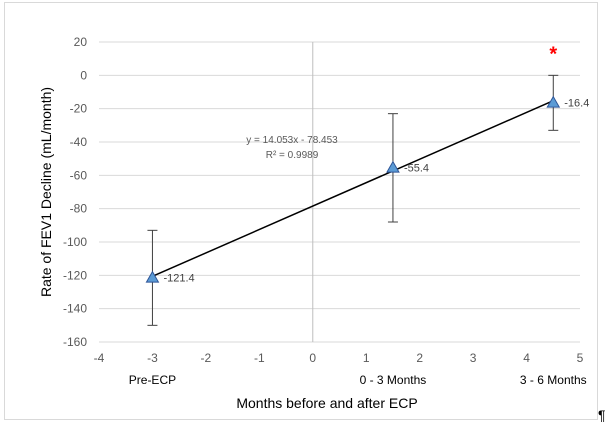 The height and width of the screenshot is (427, 606). Describe the element at coordinates (79, 209) in the screenshot. I see `y-tick-label: -80` at that location.